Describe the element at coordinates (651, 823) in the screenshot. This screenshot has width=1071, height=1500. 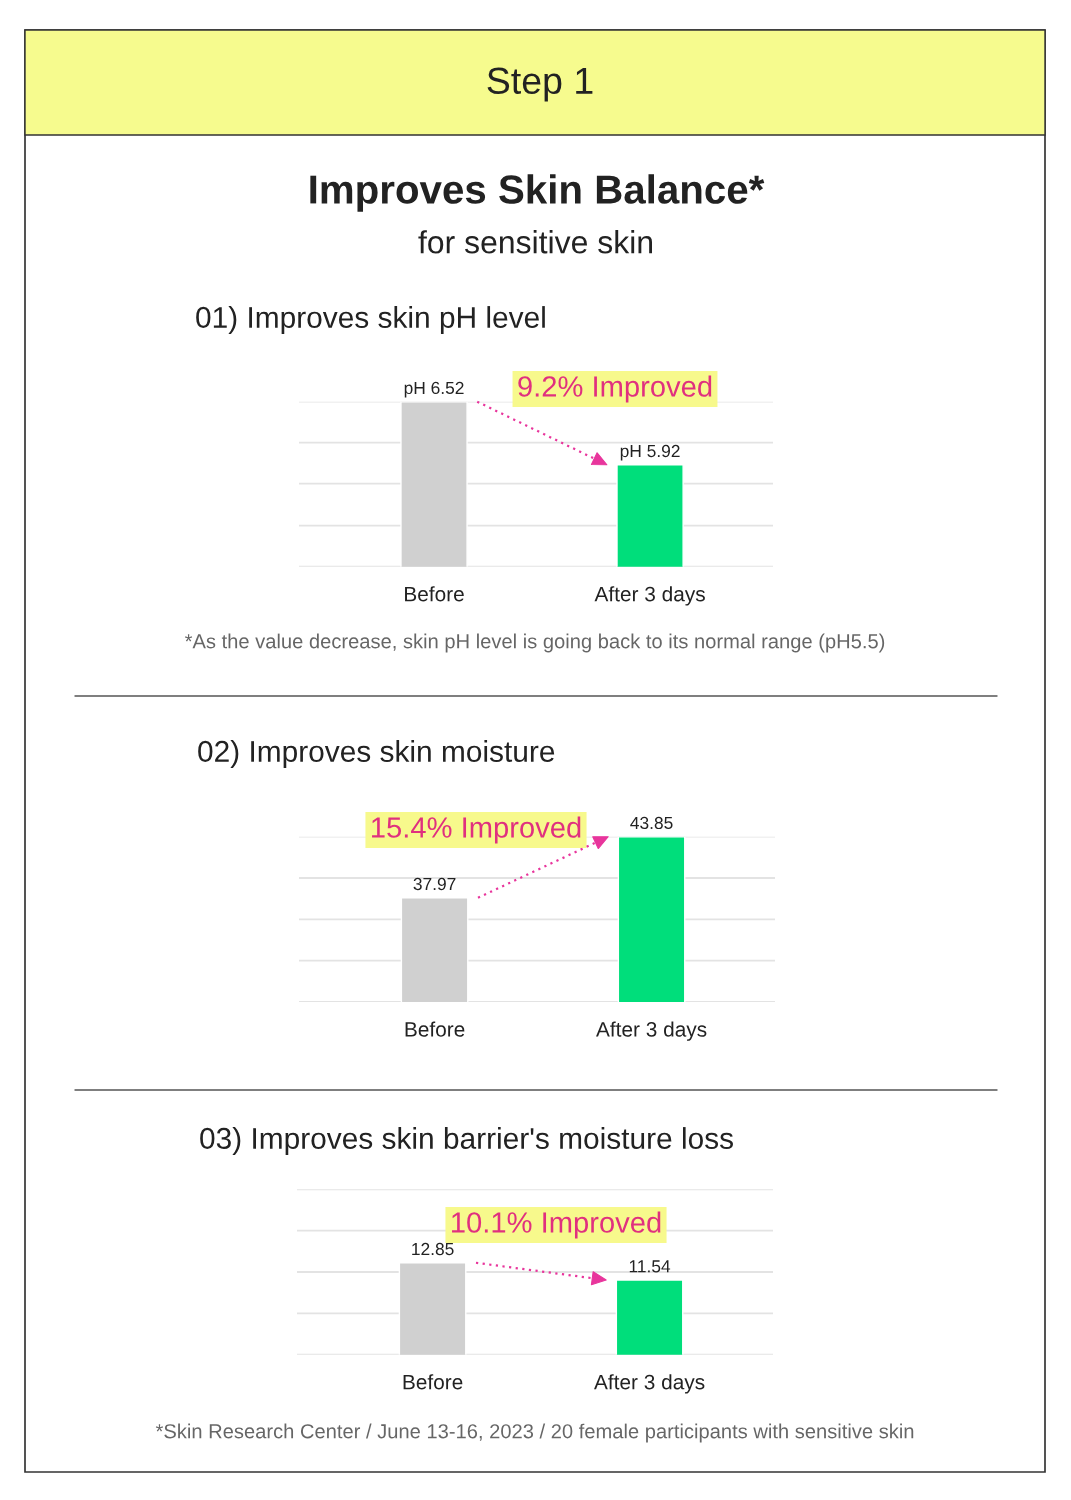
I see `data-label: 43.85` at that location.